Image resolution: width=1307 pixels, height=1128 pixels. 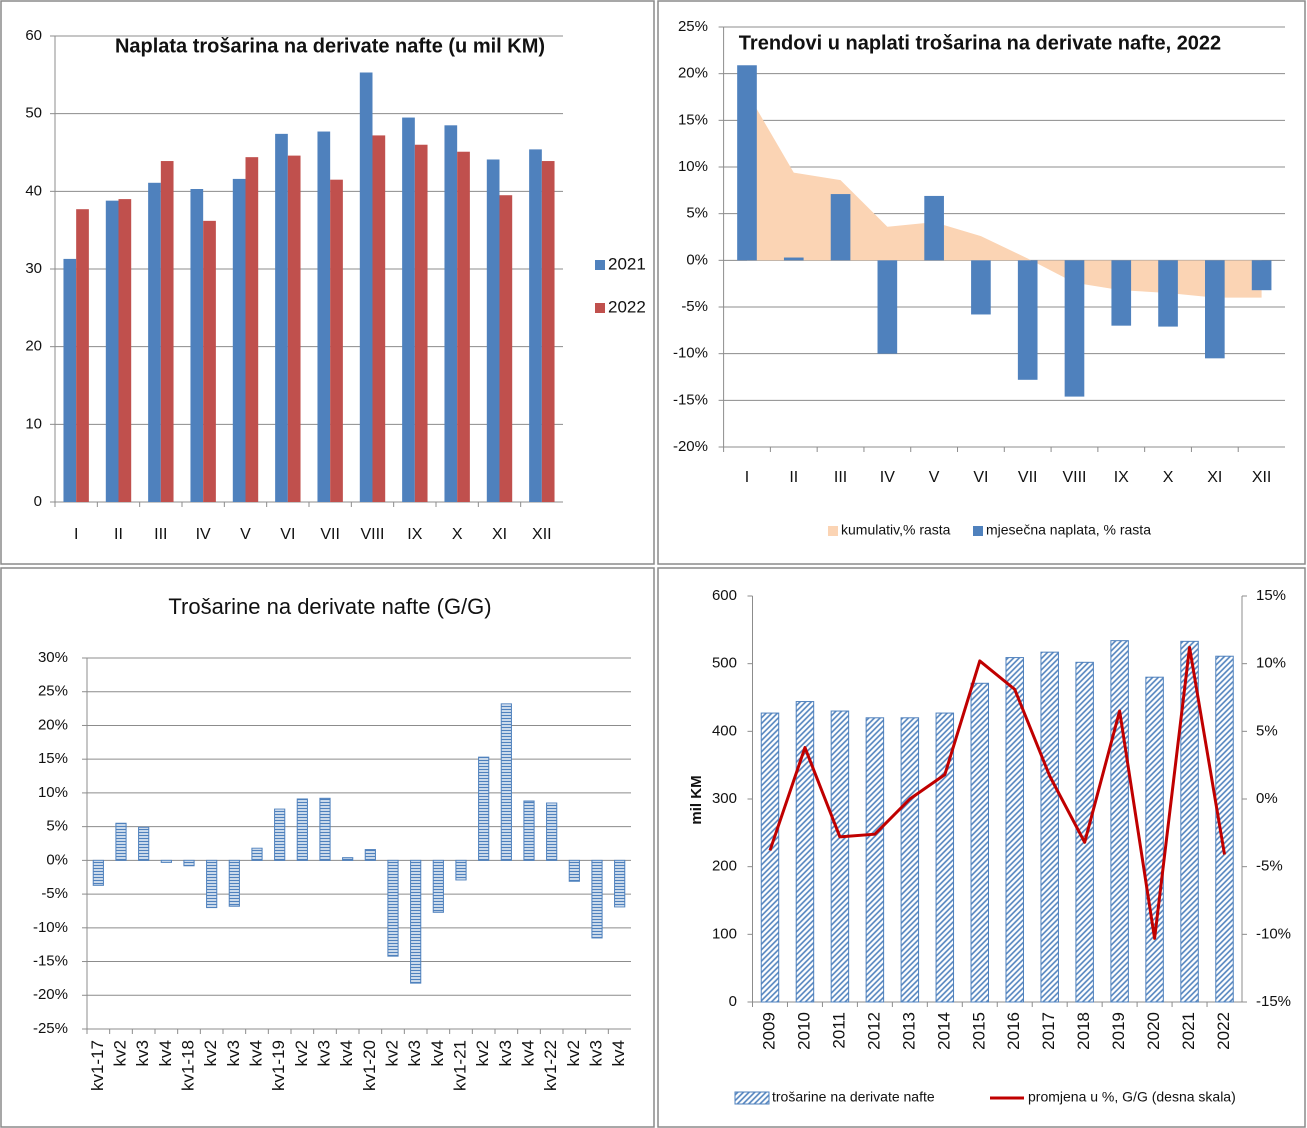 I want to click on y-tick-label: 10, so click(x=33, y=423).